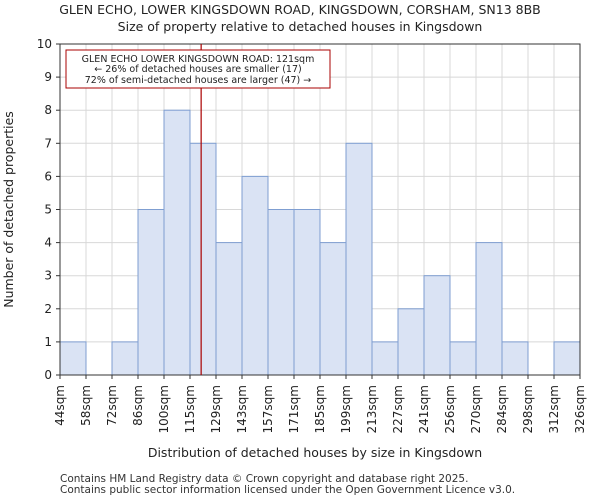 This screenshot has height=500, width=600. I want to click on x-tick-label-326sqm: 326sqm, so click(580, 409).